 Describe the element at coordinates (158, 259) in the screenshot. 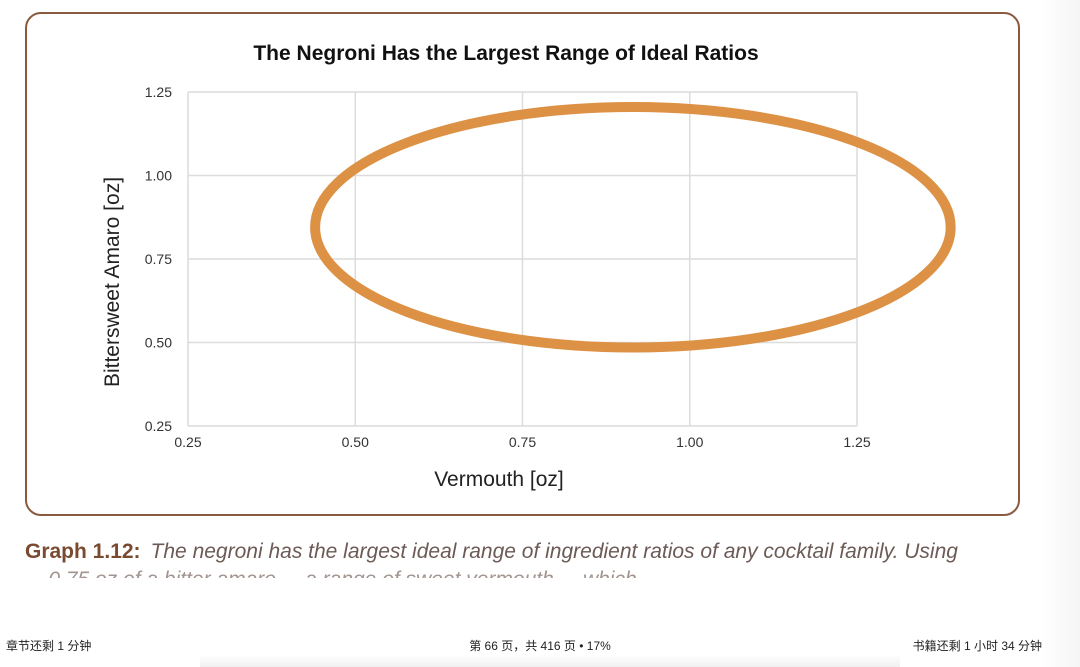

I see `y-tick-label: 0.75` at that location.